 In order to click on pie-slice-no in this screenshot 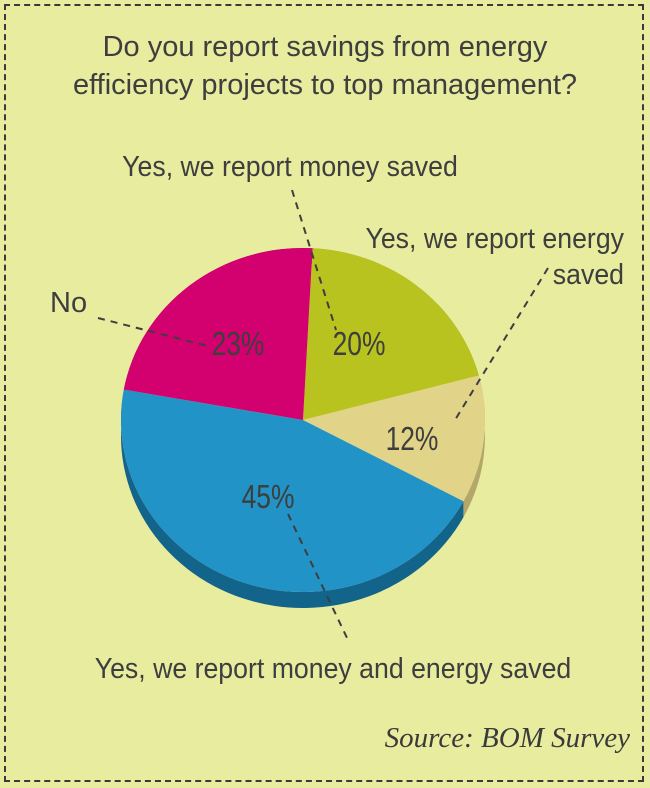, I will do `click(218, 334)`.